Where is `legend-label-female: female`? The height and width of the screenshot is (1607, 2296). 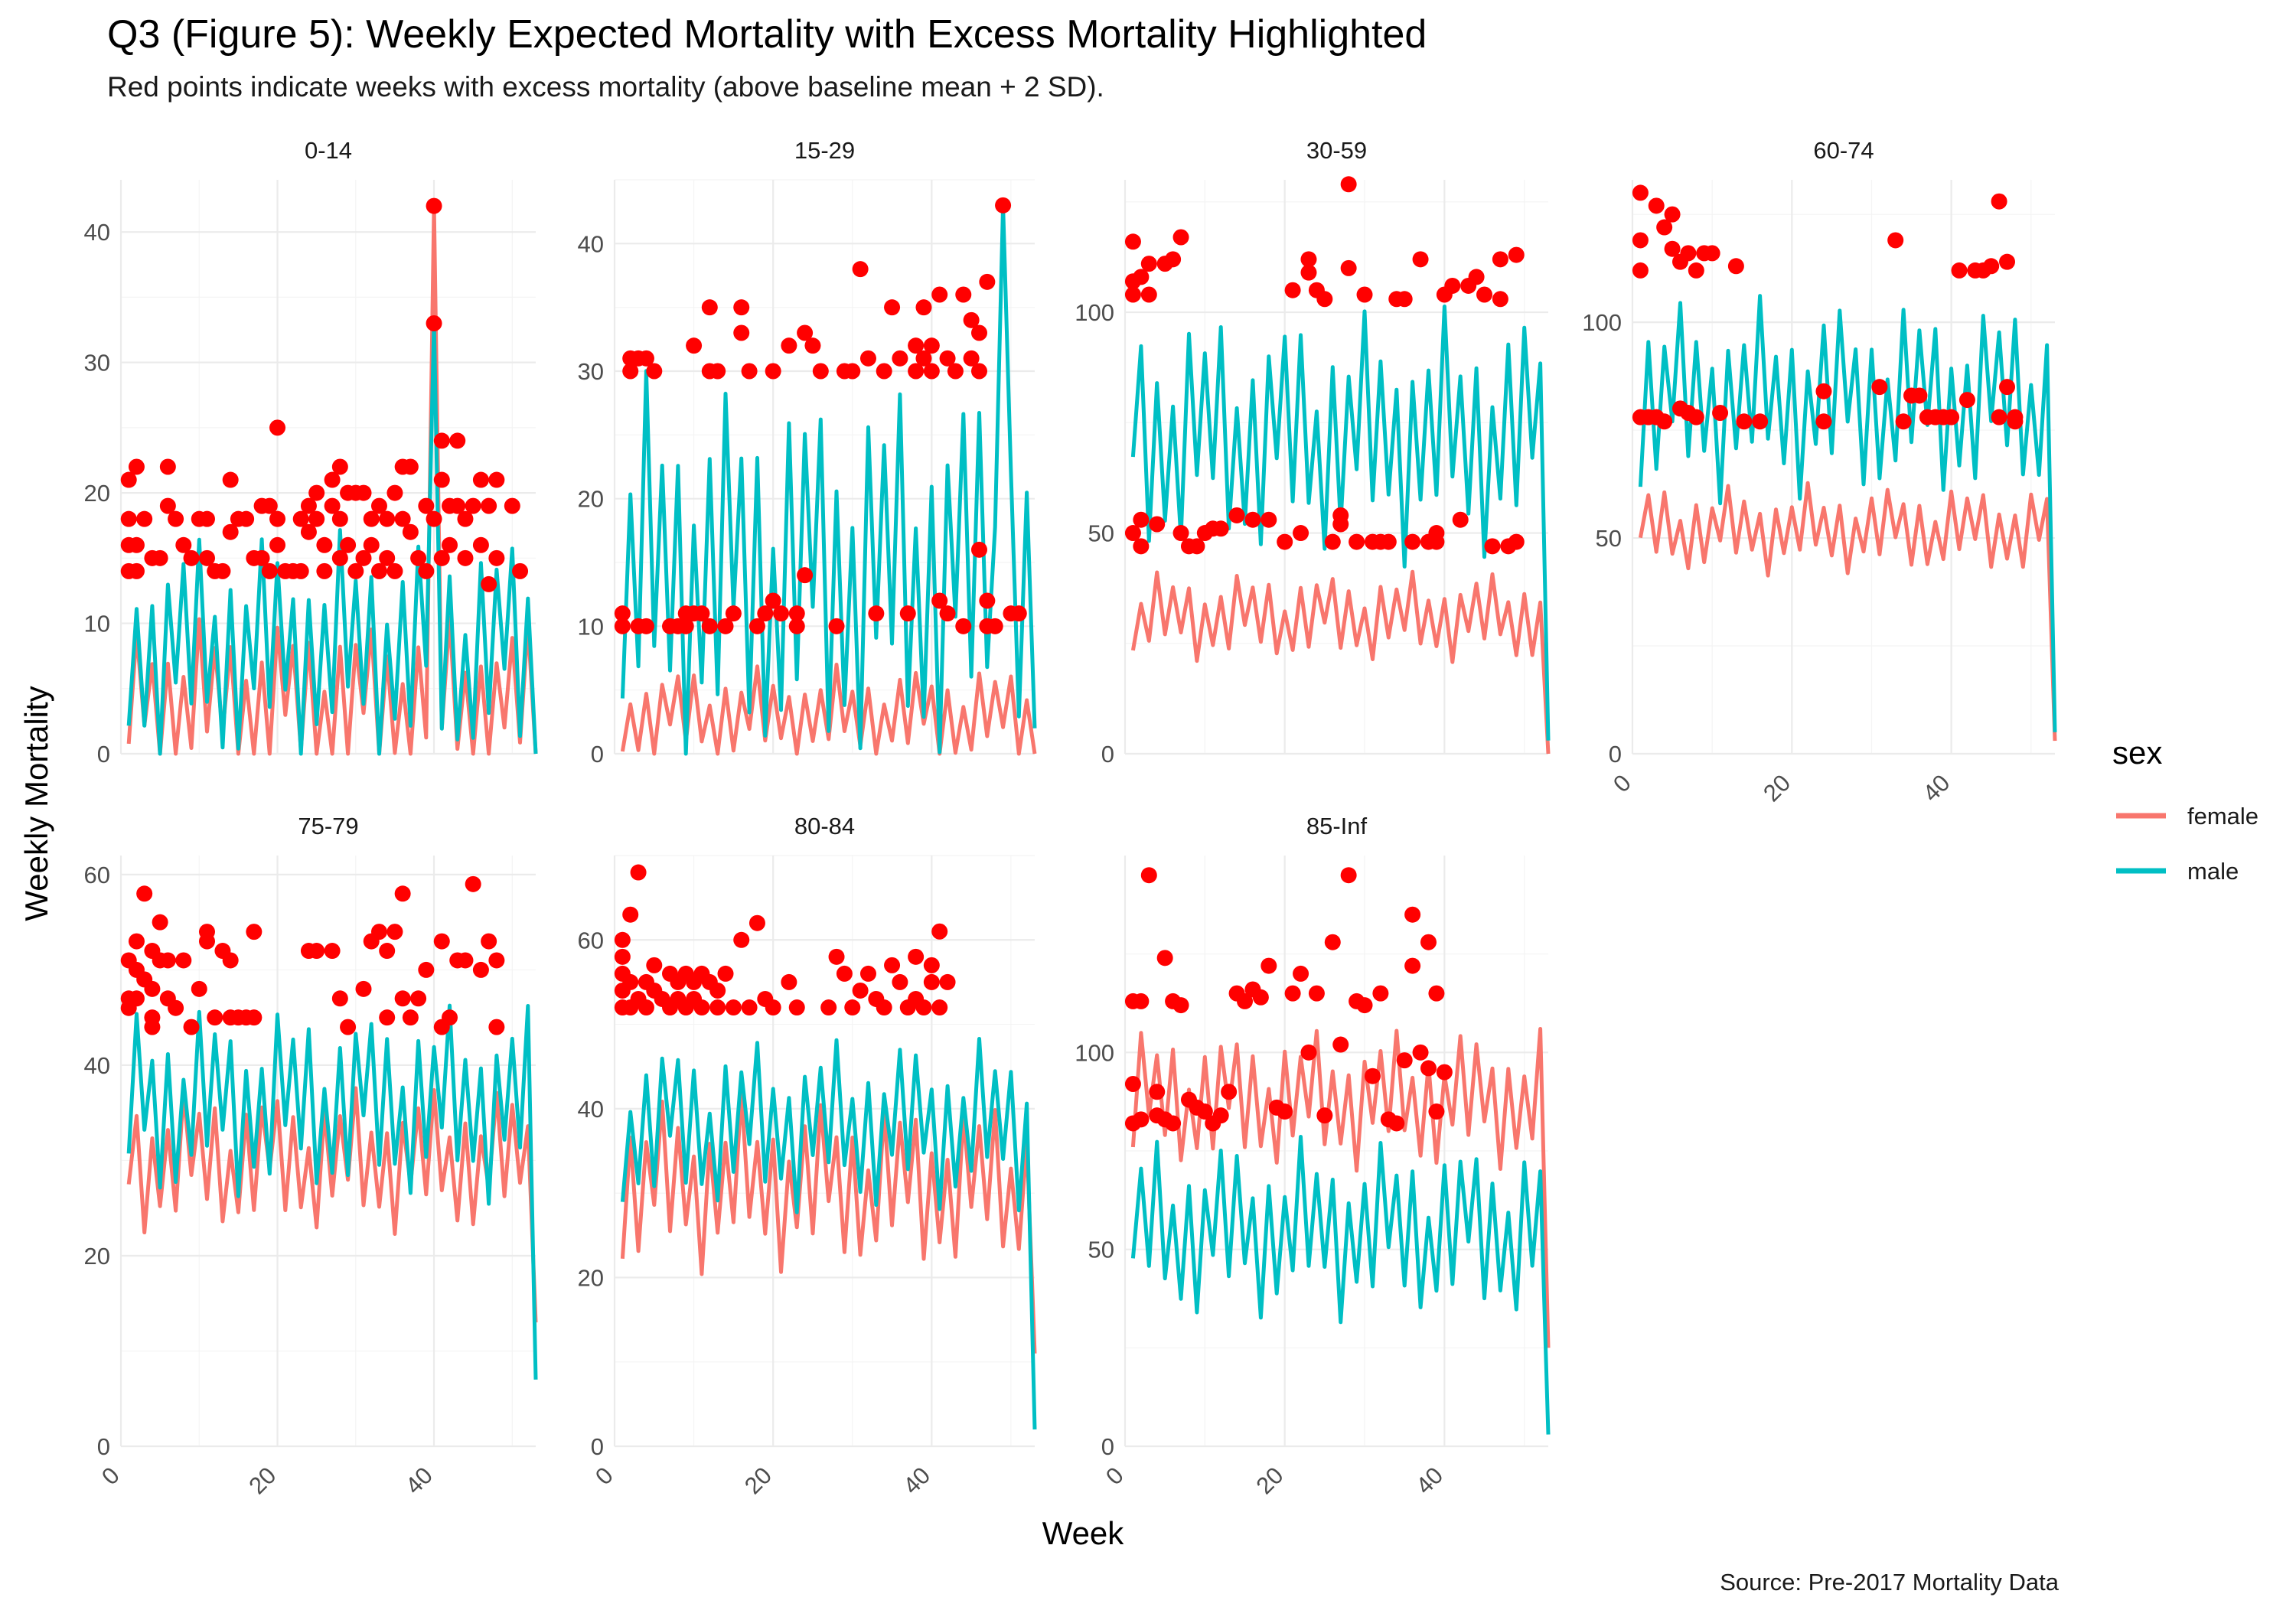
legend-label-female: female is located at coordinates (2222, 817).